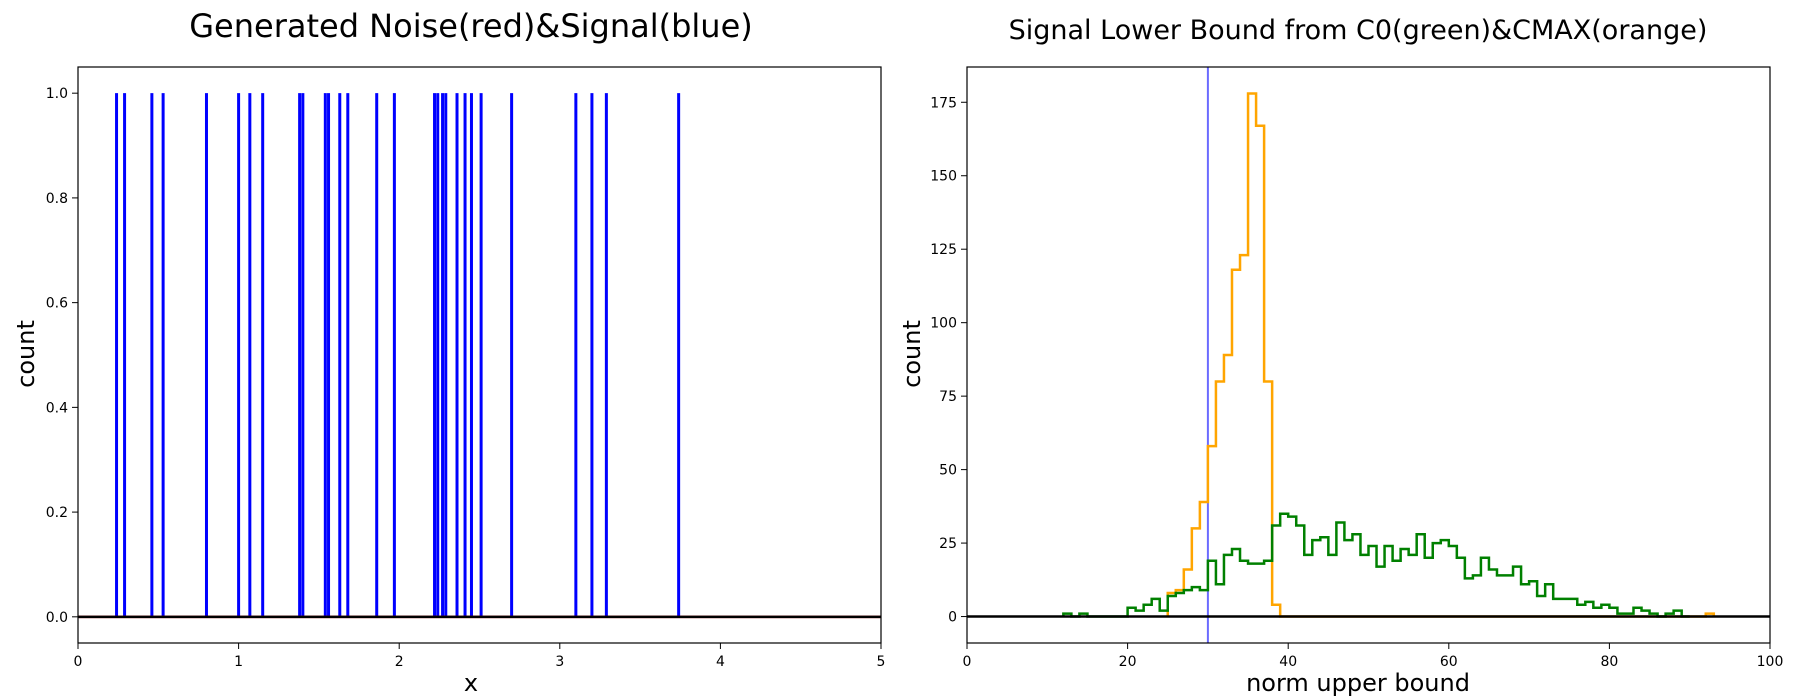 This screenshot has height=700, width=1800. Describe the element at coordinates (399, 662) in the screenshot. I see `x-tick-label: 2` at that location.